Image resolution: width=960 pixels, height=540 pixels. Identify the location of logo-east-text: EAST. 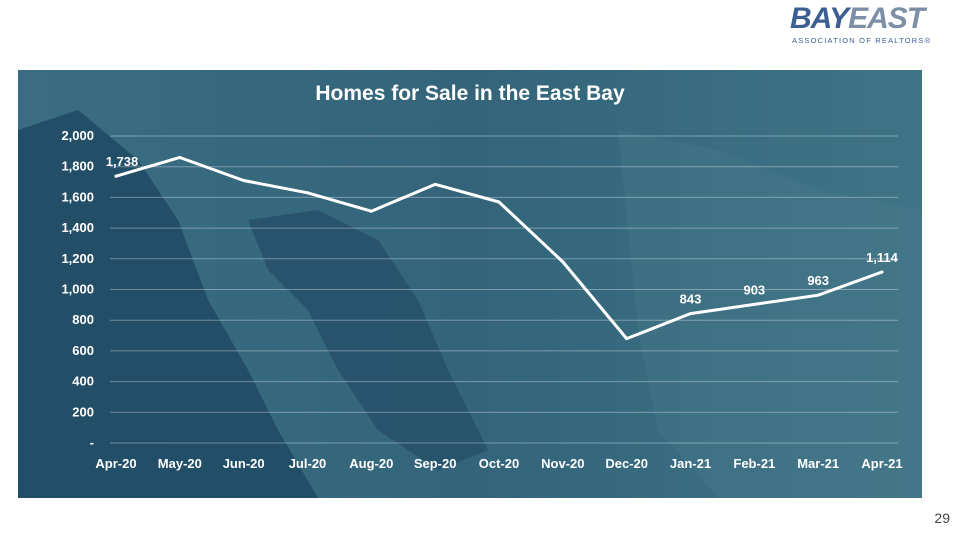
(886, 18).